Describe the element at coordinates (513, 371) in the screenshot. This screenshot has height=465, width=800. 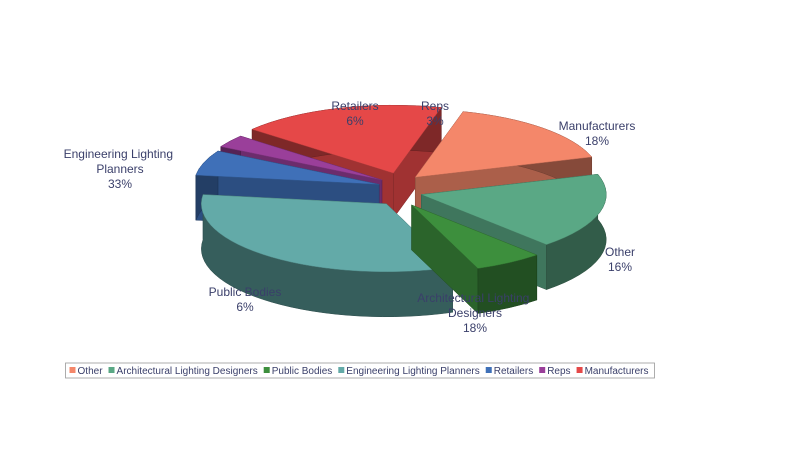
I see `legend-label: Retailers` at that location.